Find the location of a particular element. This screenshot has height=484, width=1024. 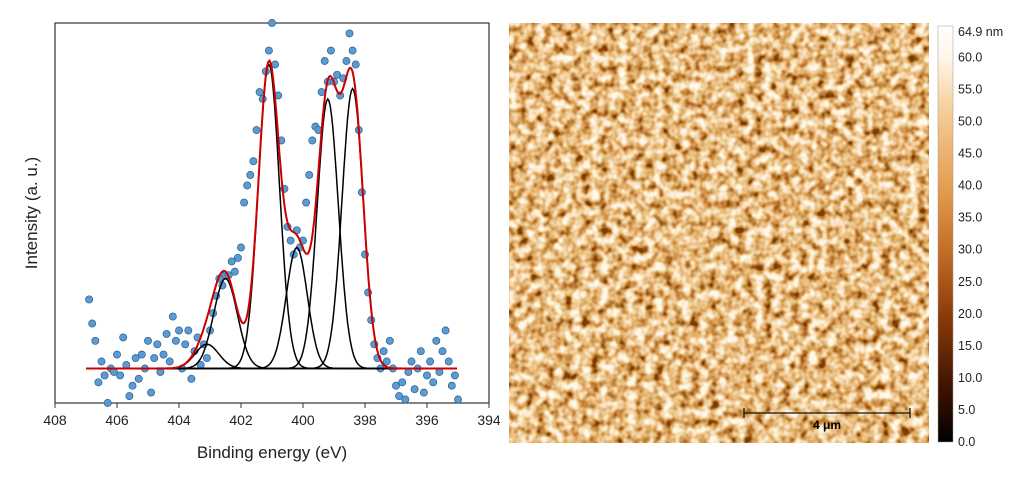

x-axis-ticks: 408 406 404 402 400 398 396 394 is located at coordinates (271, 415).